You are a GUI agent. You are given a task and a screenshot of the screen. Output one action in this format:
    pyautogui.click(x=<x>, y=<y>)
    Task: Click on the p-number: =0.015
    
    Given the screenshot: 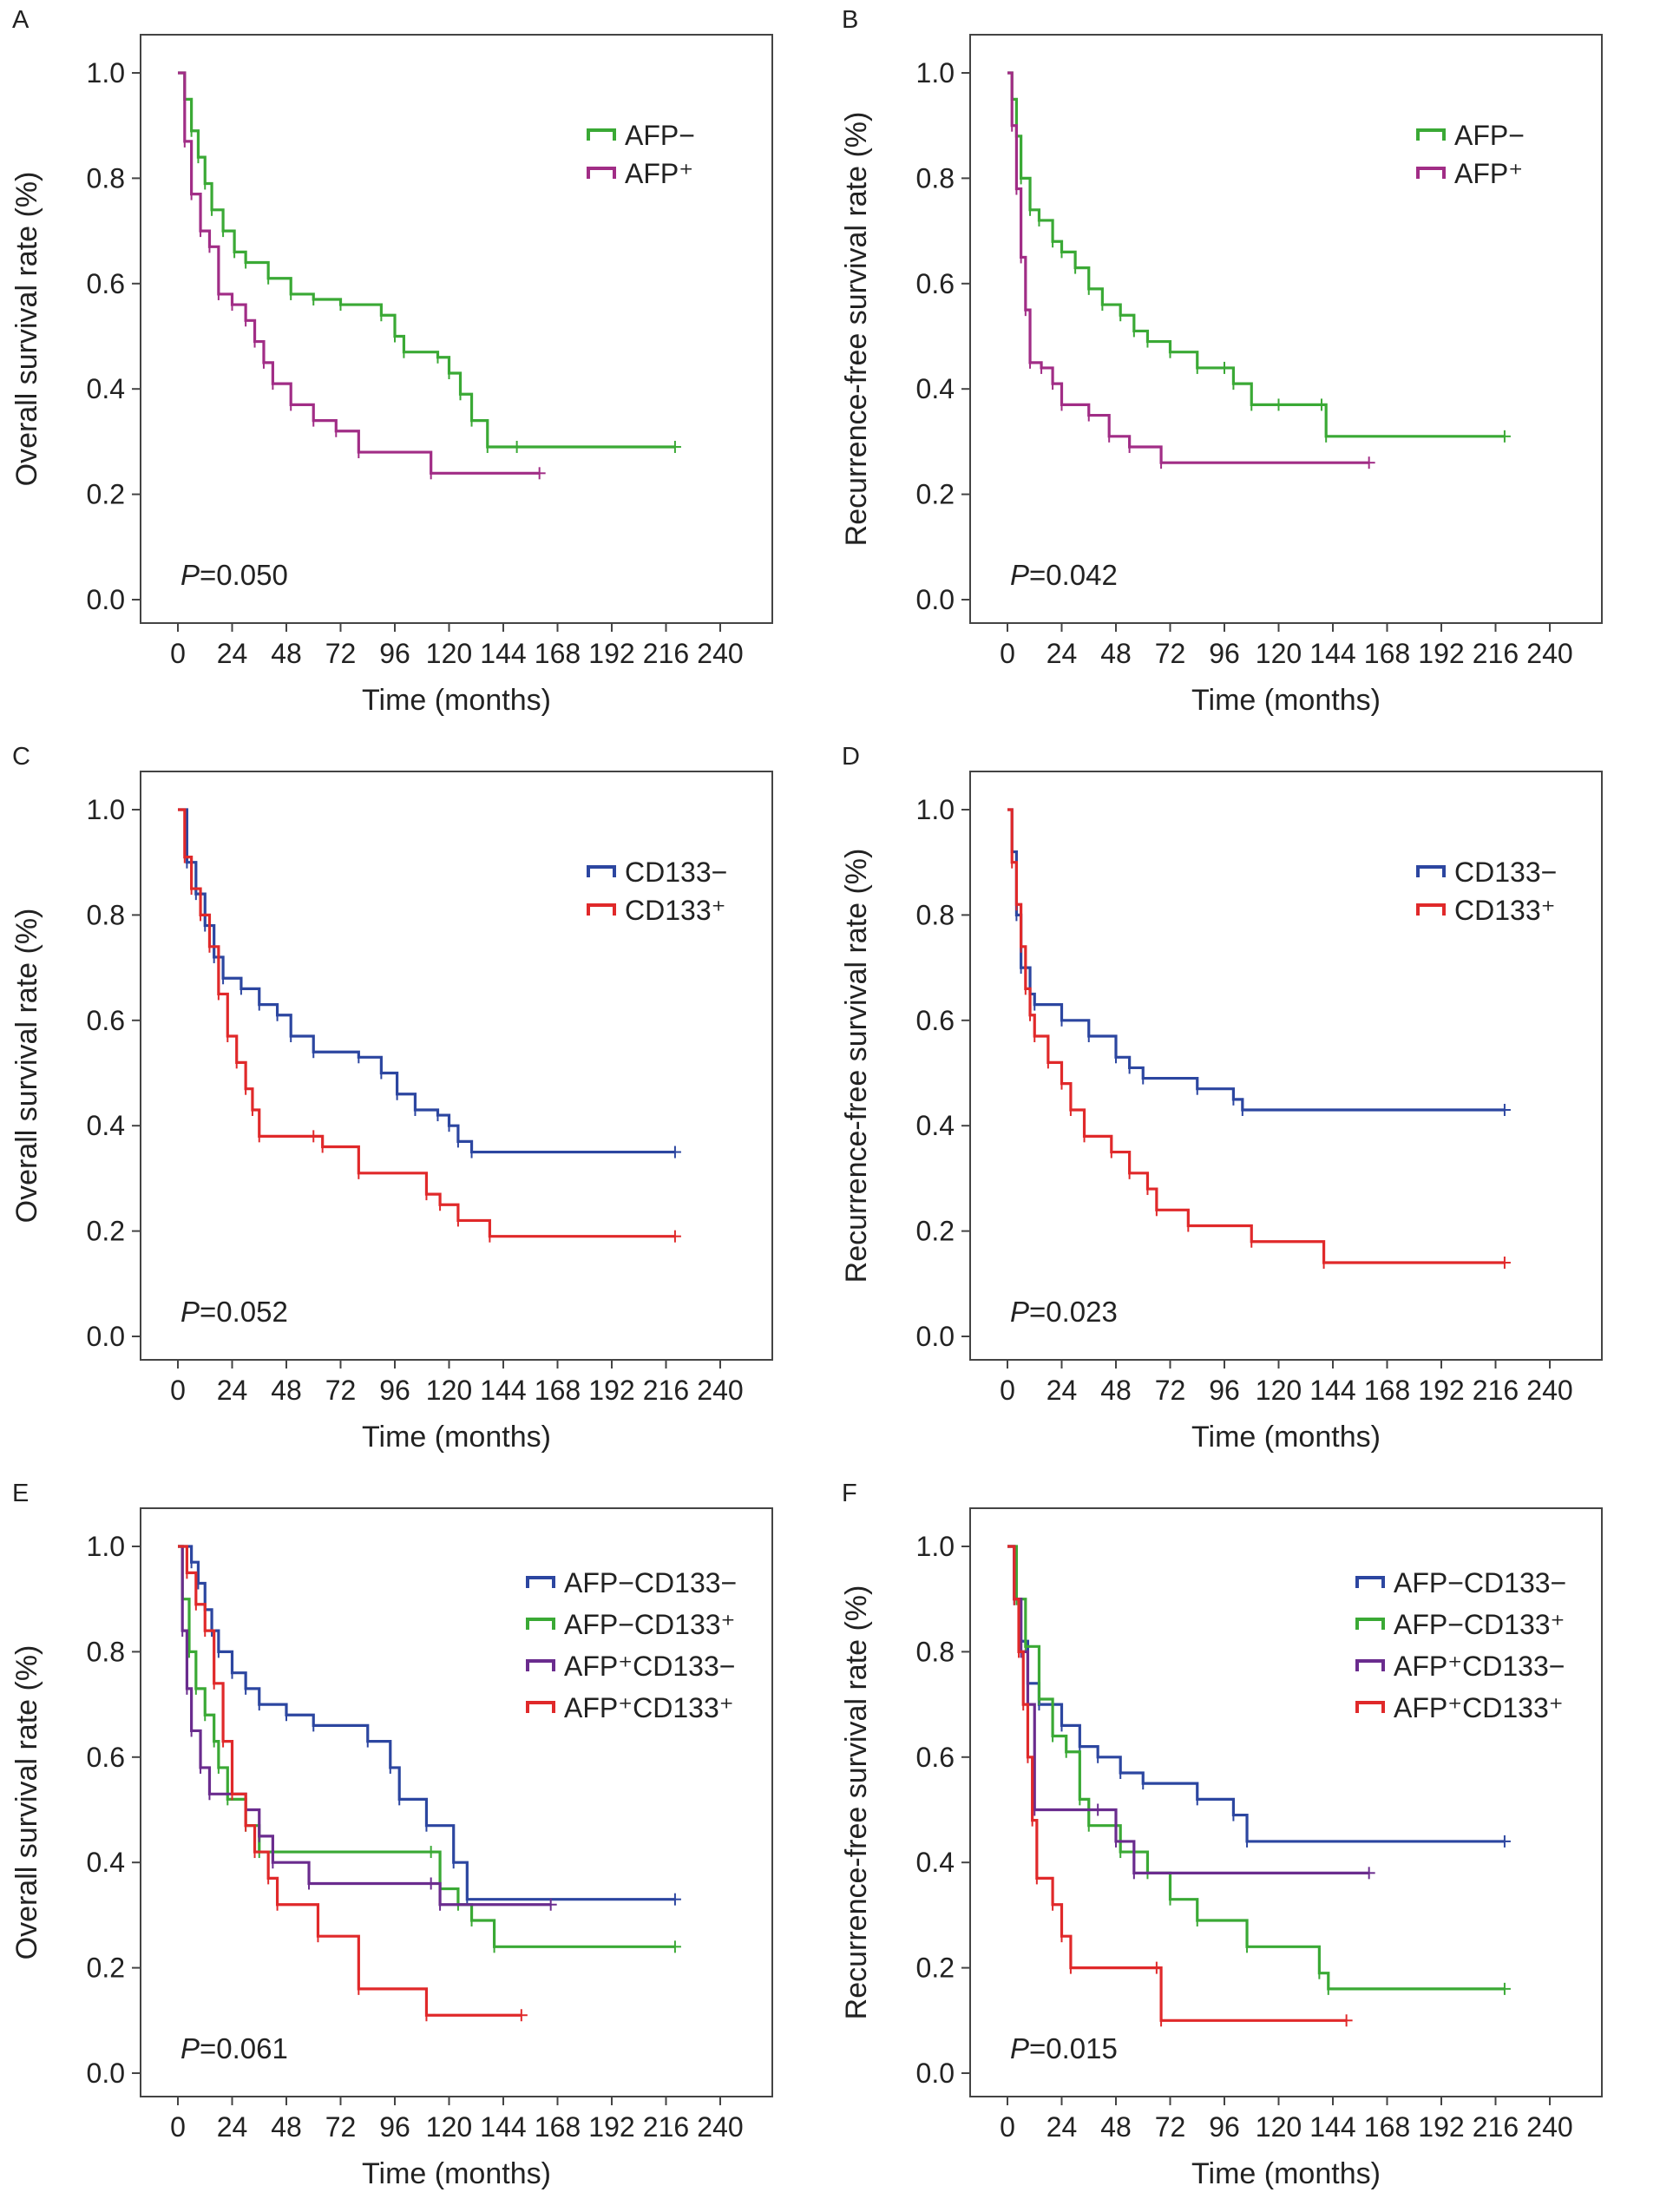 What is the action you would take?
    pyautogui.click(x=1073, y=2048)
    